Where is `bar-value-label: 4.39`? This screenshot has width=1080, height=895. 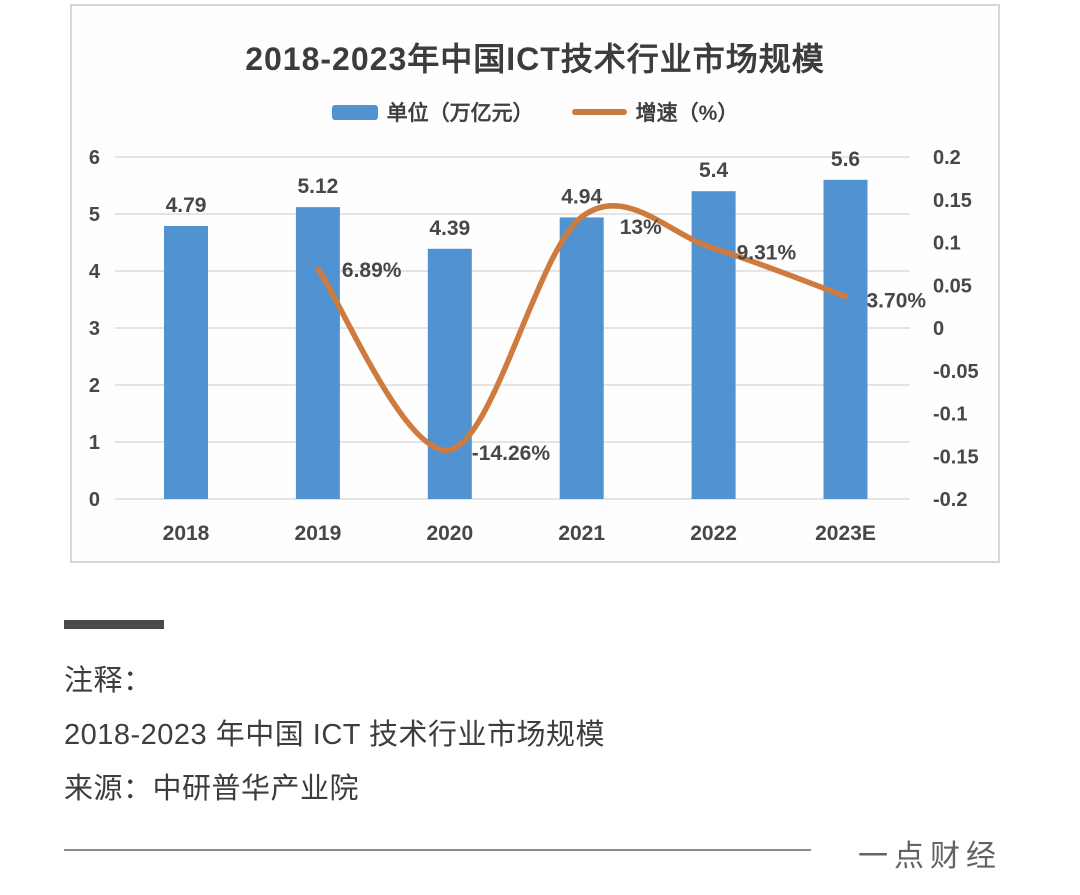
bar-value-label: 4.39 is located at coordinates (449, 228).